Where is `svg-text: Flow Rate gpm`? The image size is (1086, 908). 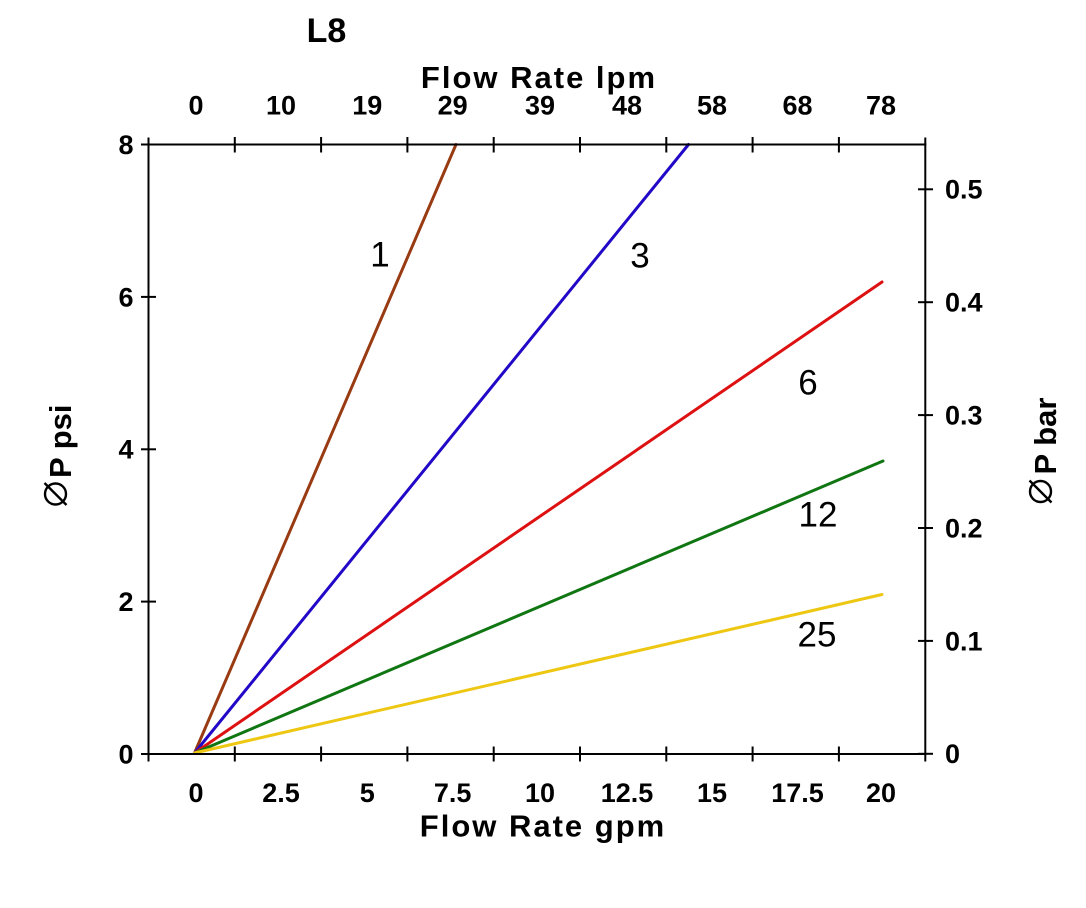 svg-text: Flow Rate gpm is located at coordinates (543, 825).